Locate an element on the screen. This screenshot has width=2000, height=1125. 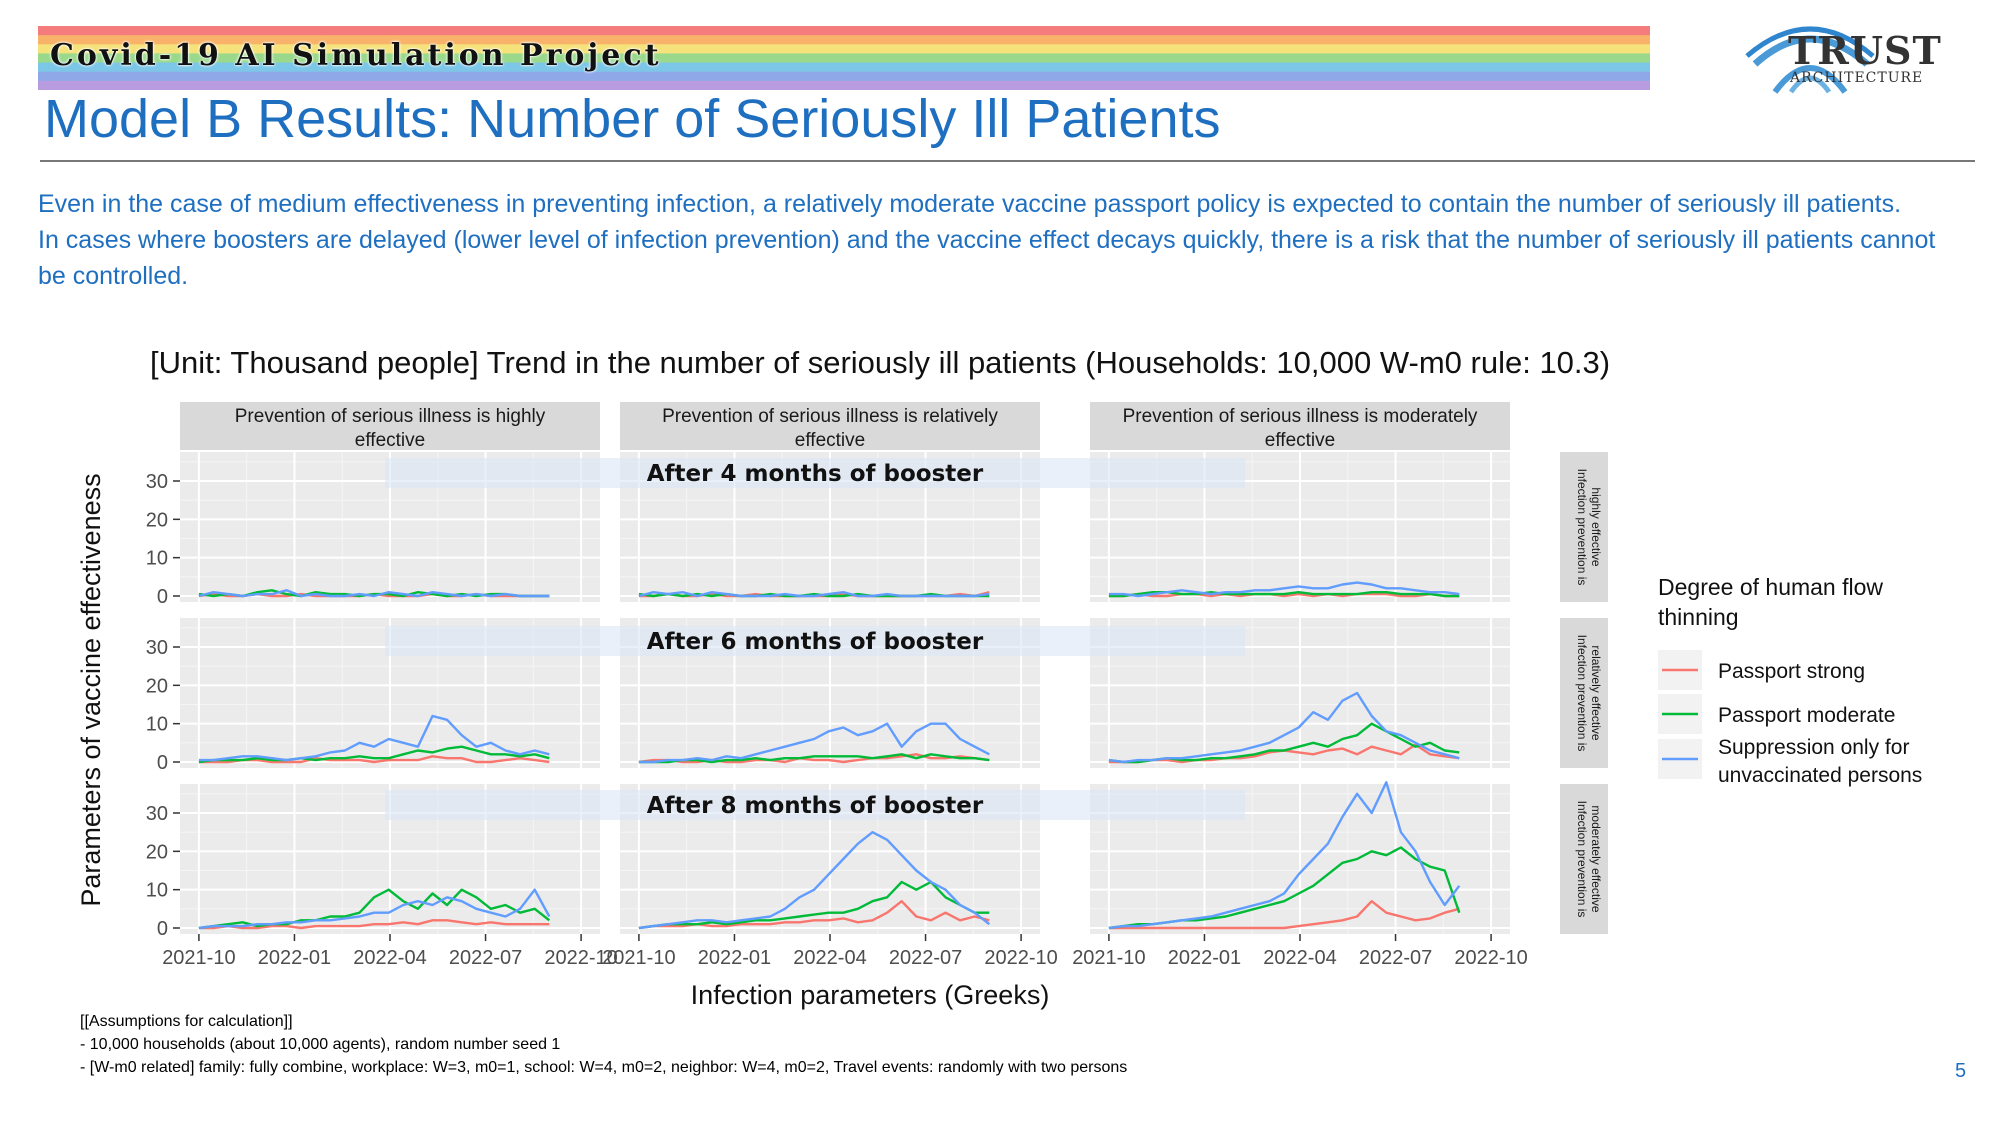
legend-label: unvaccinated persons is located at coordinates (1820, 775).